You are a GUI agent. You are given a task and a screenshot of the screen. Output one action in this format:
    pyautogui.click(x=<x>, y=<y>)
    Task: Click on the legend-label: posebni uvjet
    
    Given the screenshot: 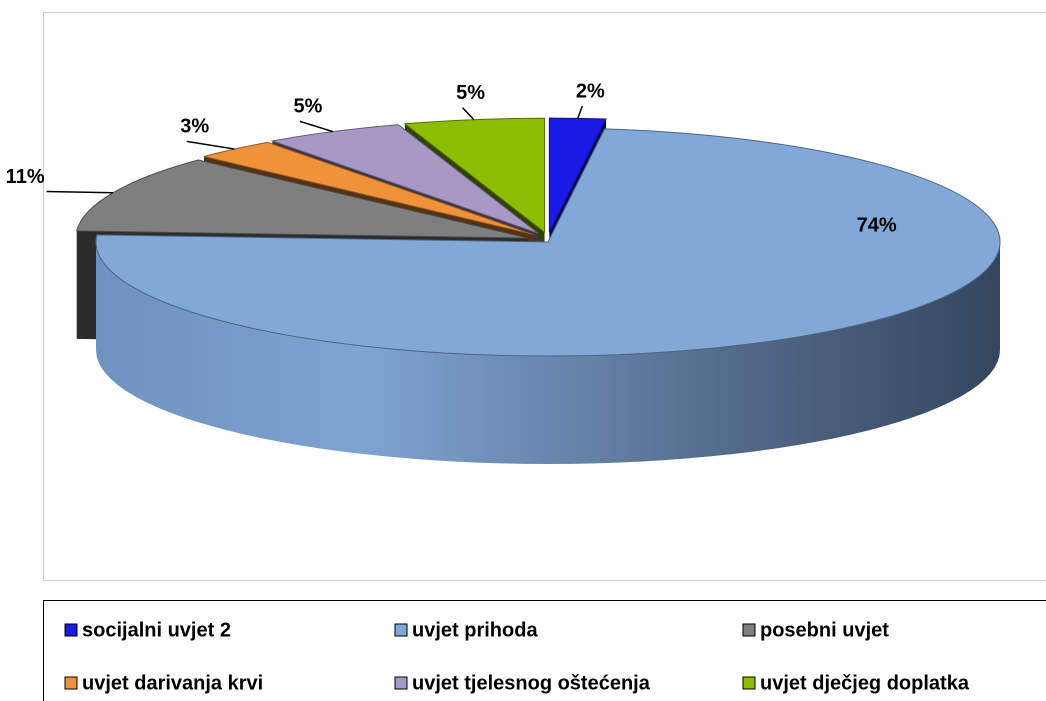 What is the action you would take?
    pyautogui.click(x=824, y=630)
    